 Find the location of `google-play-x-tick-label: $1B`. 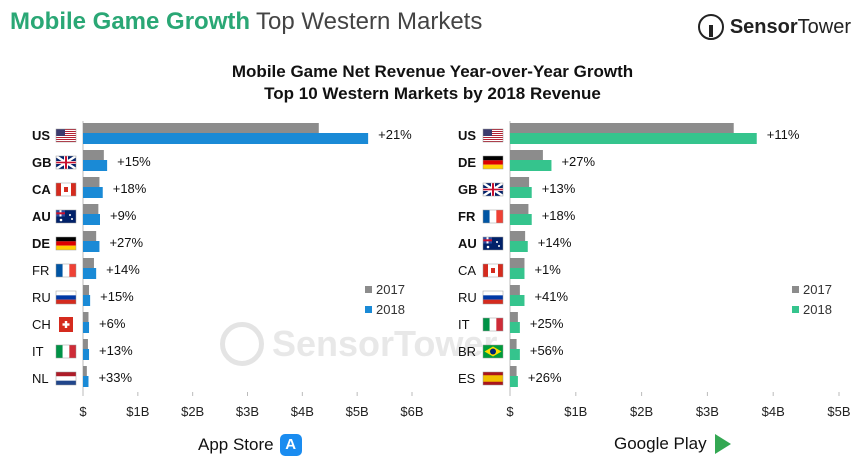

google-play-x-tick-label: $1B is located at coordinates (575, 411).